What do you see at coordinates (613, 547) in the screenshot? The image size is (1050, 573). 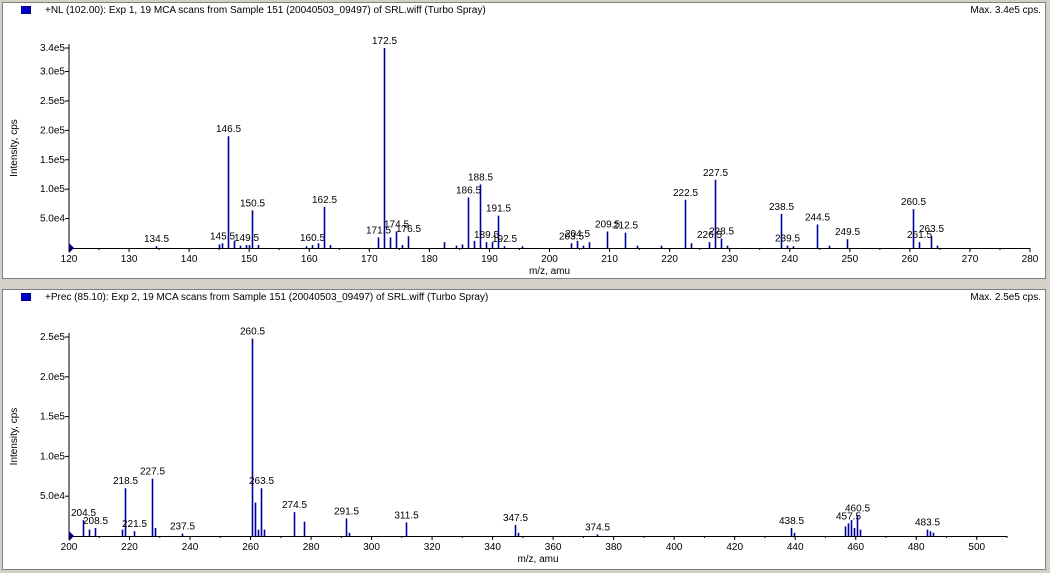 I see `x-tick-label: 380` at bounding box center [613, 547].